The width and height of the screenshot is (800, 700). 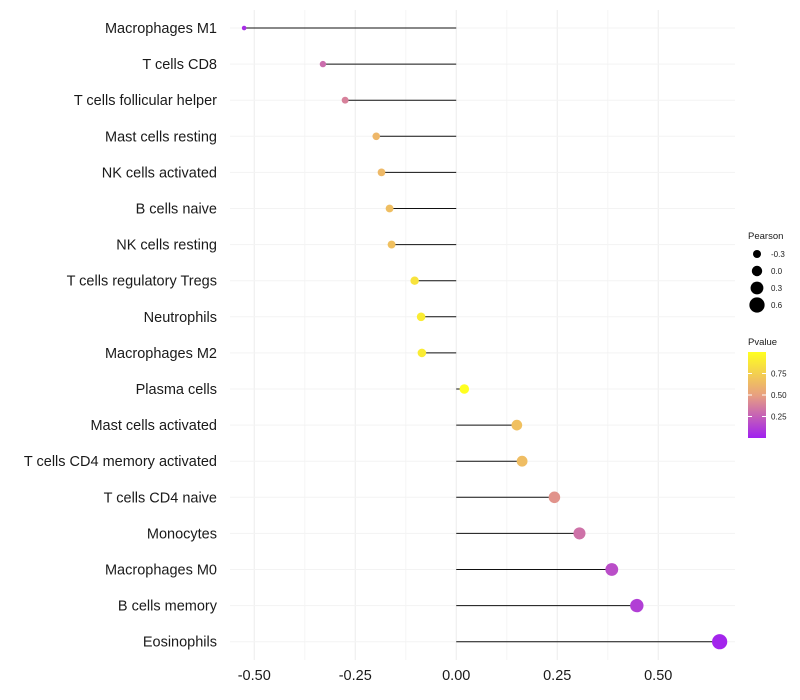 I want to click on y-tick-label: Monocytes, so click(x=182, y=534).